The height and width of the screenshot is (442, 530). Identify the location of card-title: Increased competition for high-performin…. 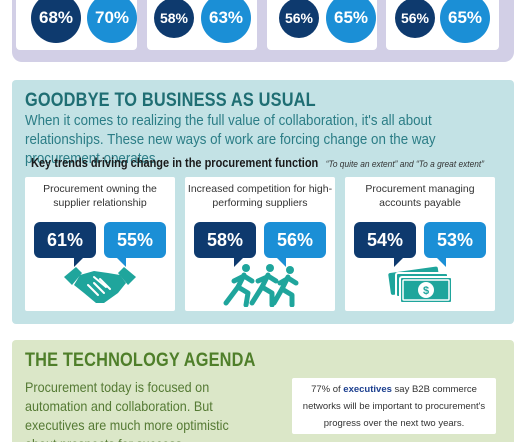
(260, 196).